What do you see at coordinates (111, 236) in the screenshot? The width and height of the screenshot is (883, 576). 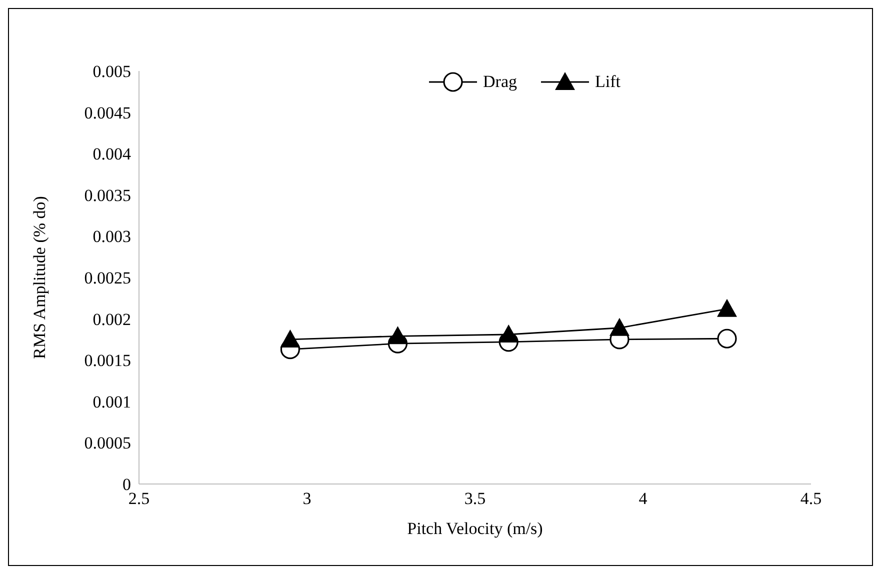 I see `y-tick-label: 0.003` at bounding box center [111, 236].